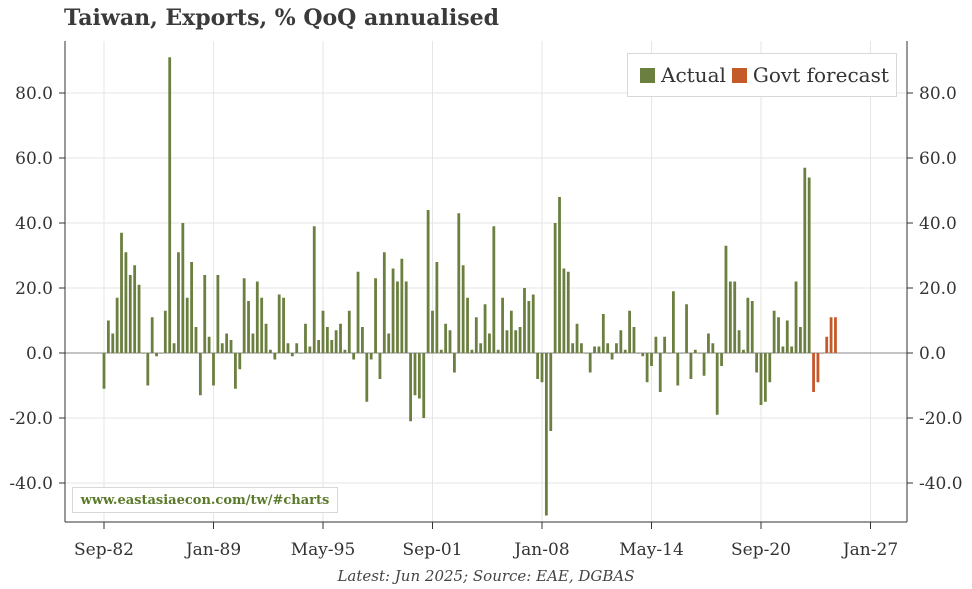  What do you see at coordinates (540, 550) in the screenshot?
I see `x-tick-label: Jan-08` at bounding box center [540, 550].